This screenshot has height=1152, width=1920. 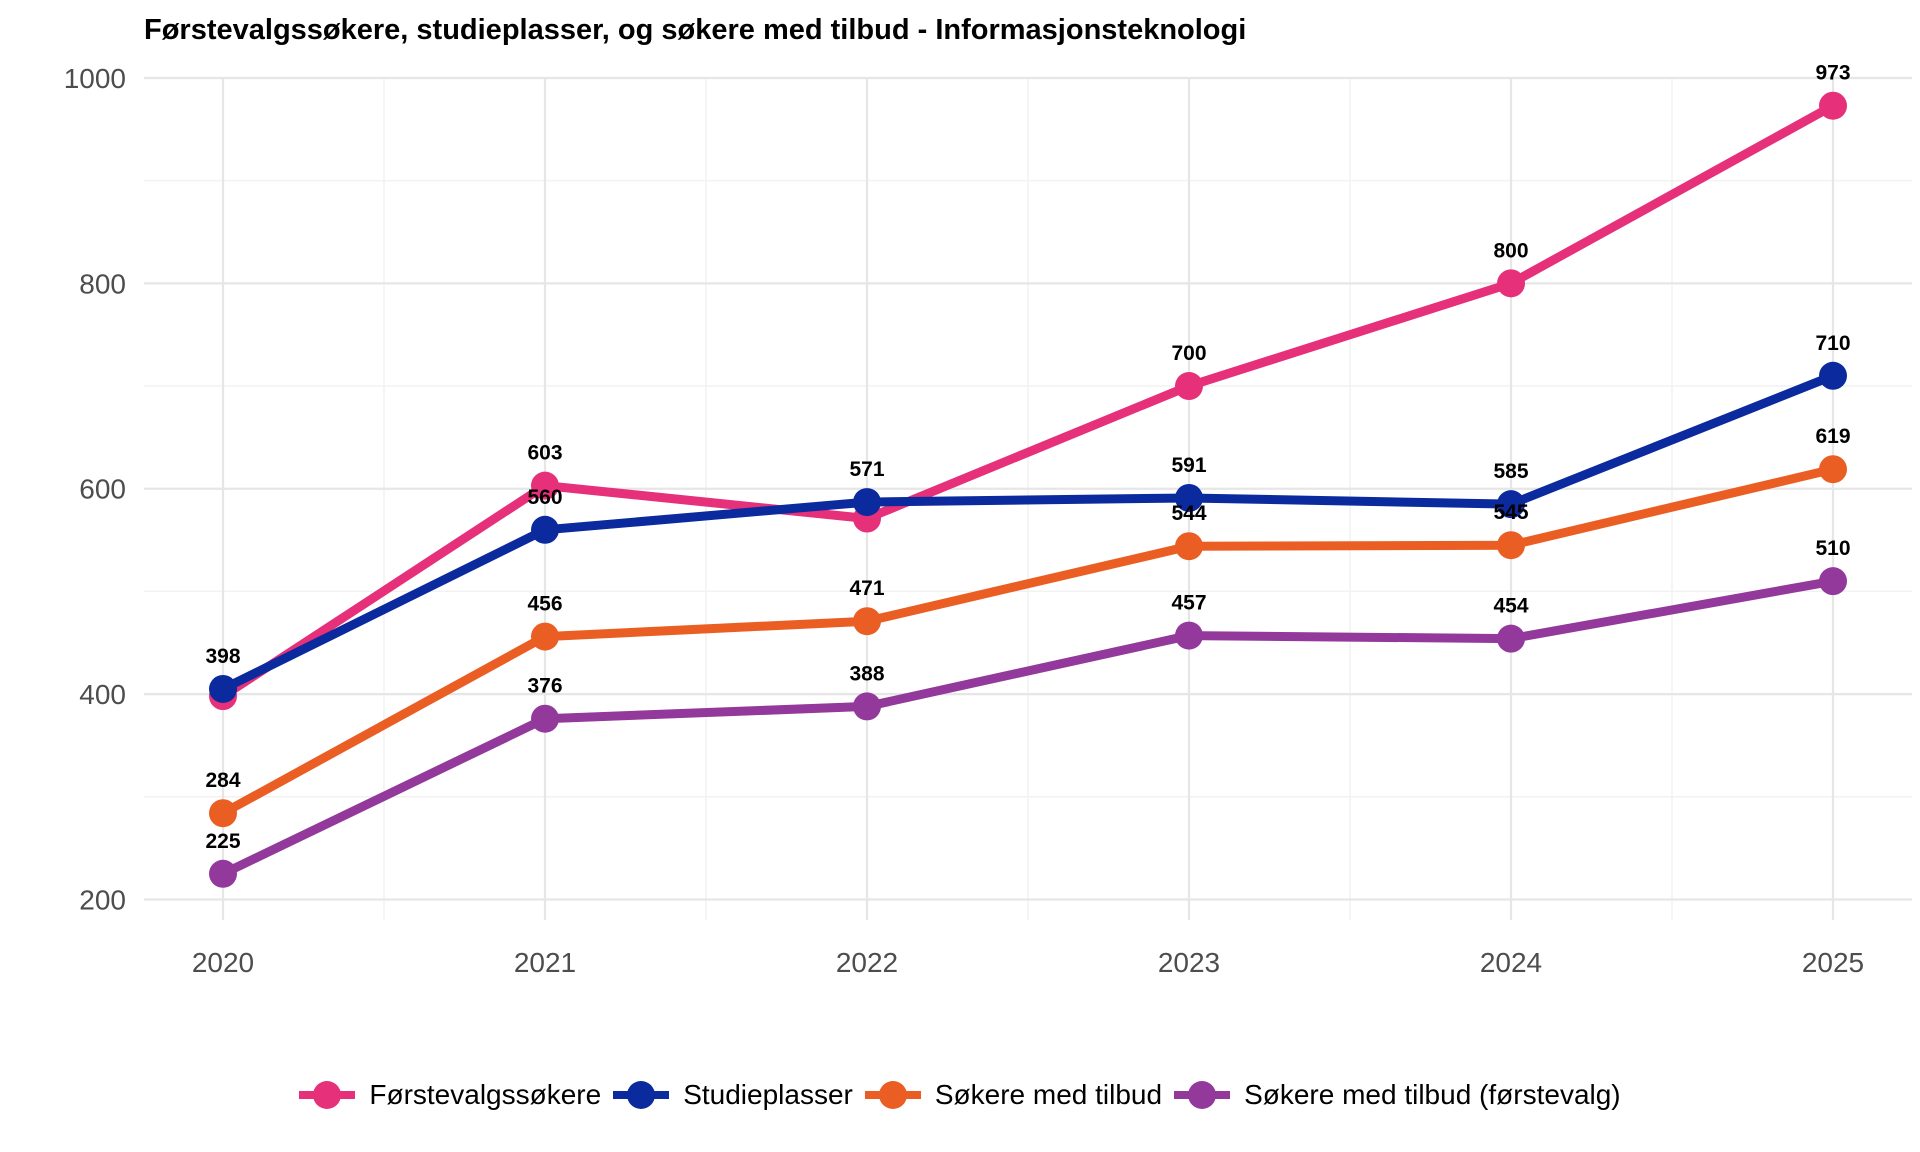 What do you see at coordinates (1832, 343) in the screenshot?
I see `data-label: 710` at bounding box center [1832, 343].